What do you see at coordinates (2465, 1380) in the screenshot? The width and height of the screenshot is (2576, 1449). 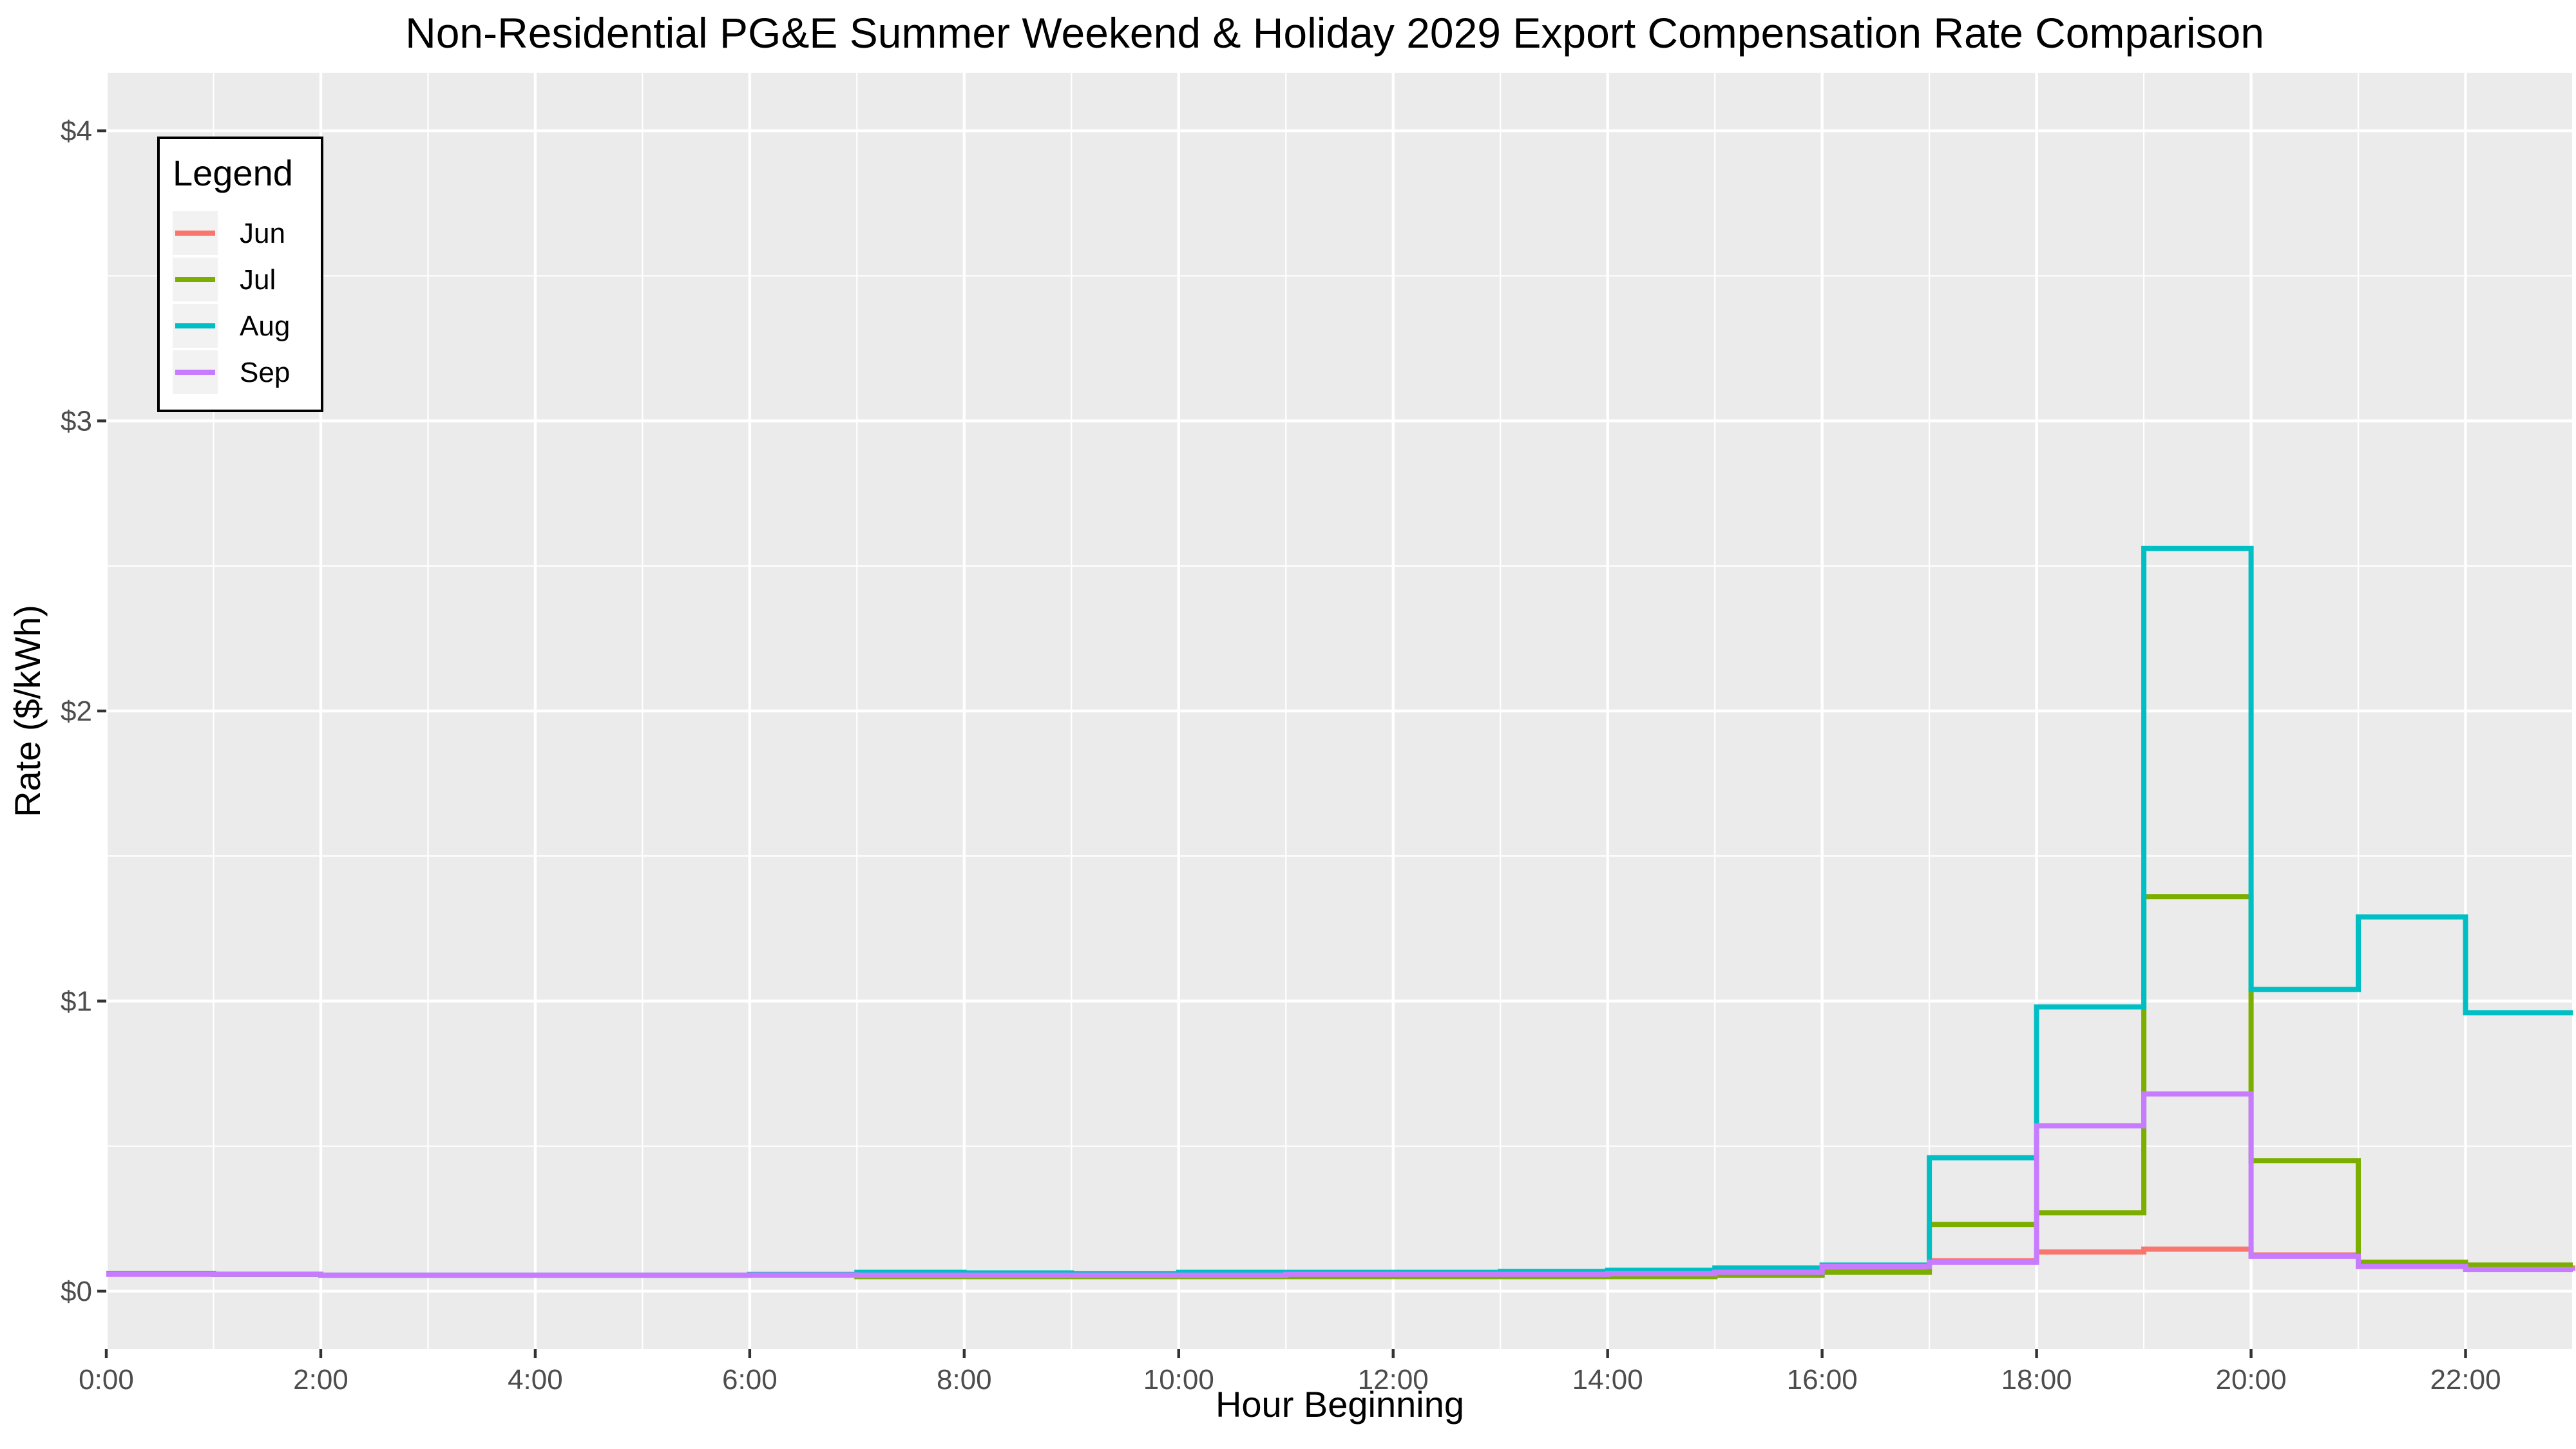 I see `x-tick-label: 22:00` at bounding box center [2465, 1380].